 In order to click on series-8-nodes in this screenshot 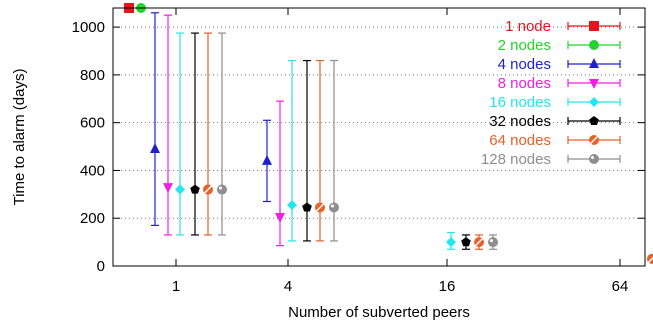, I will do `click(224, 130)`.